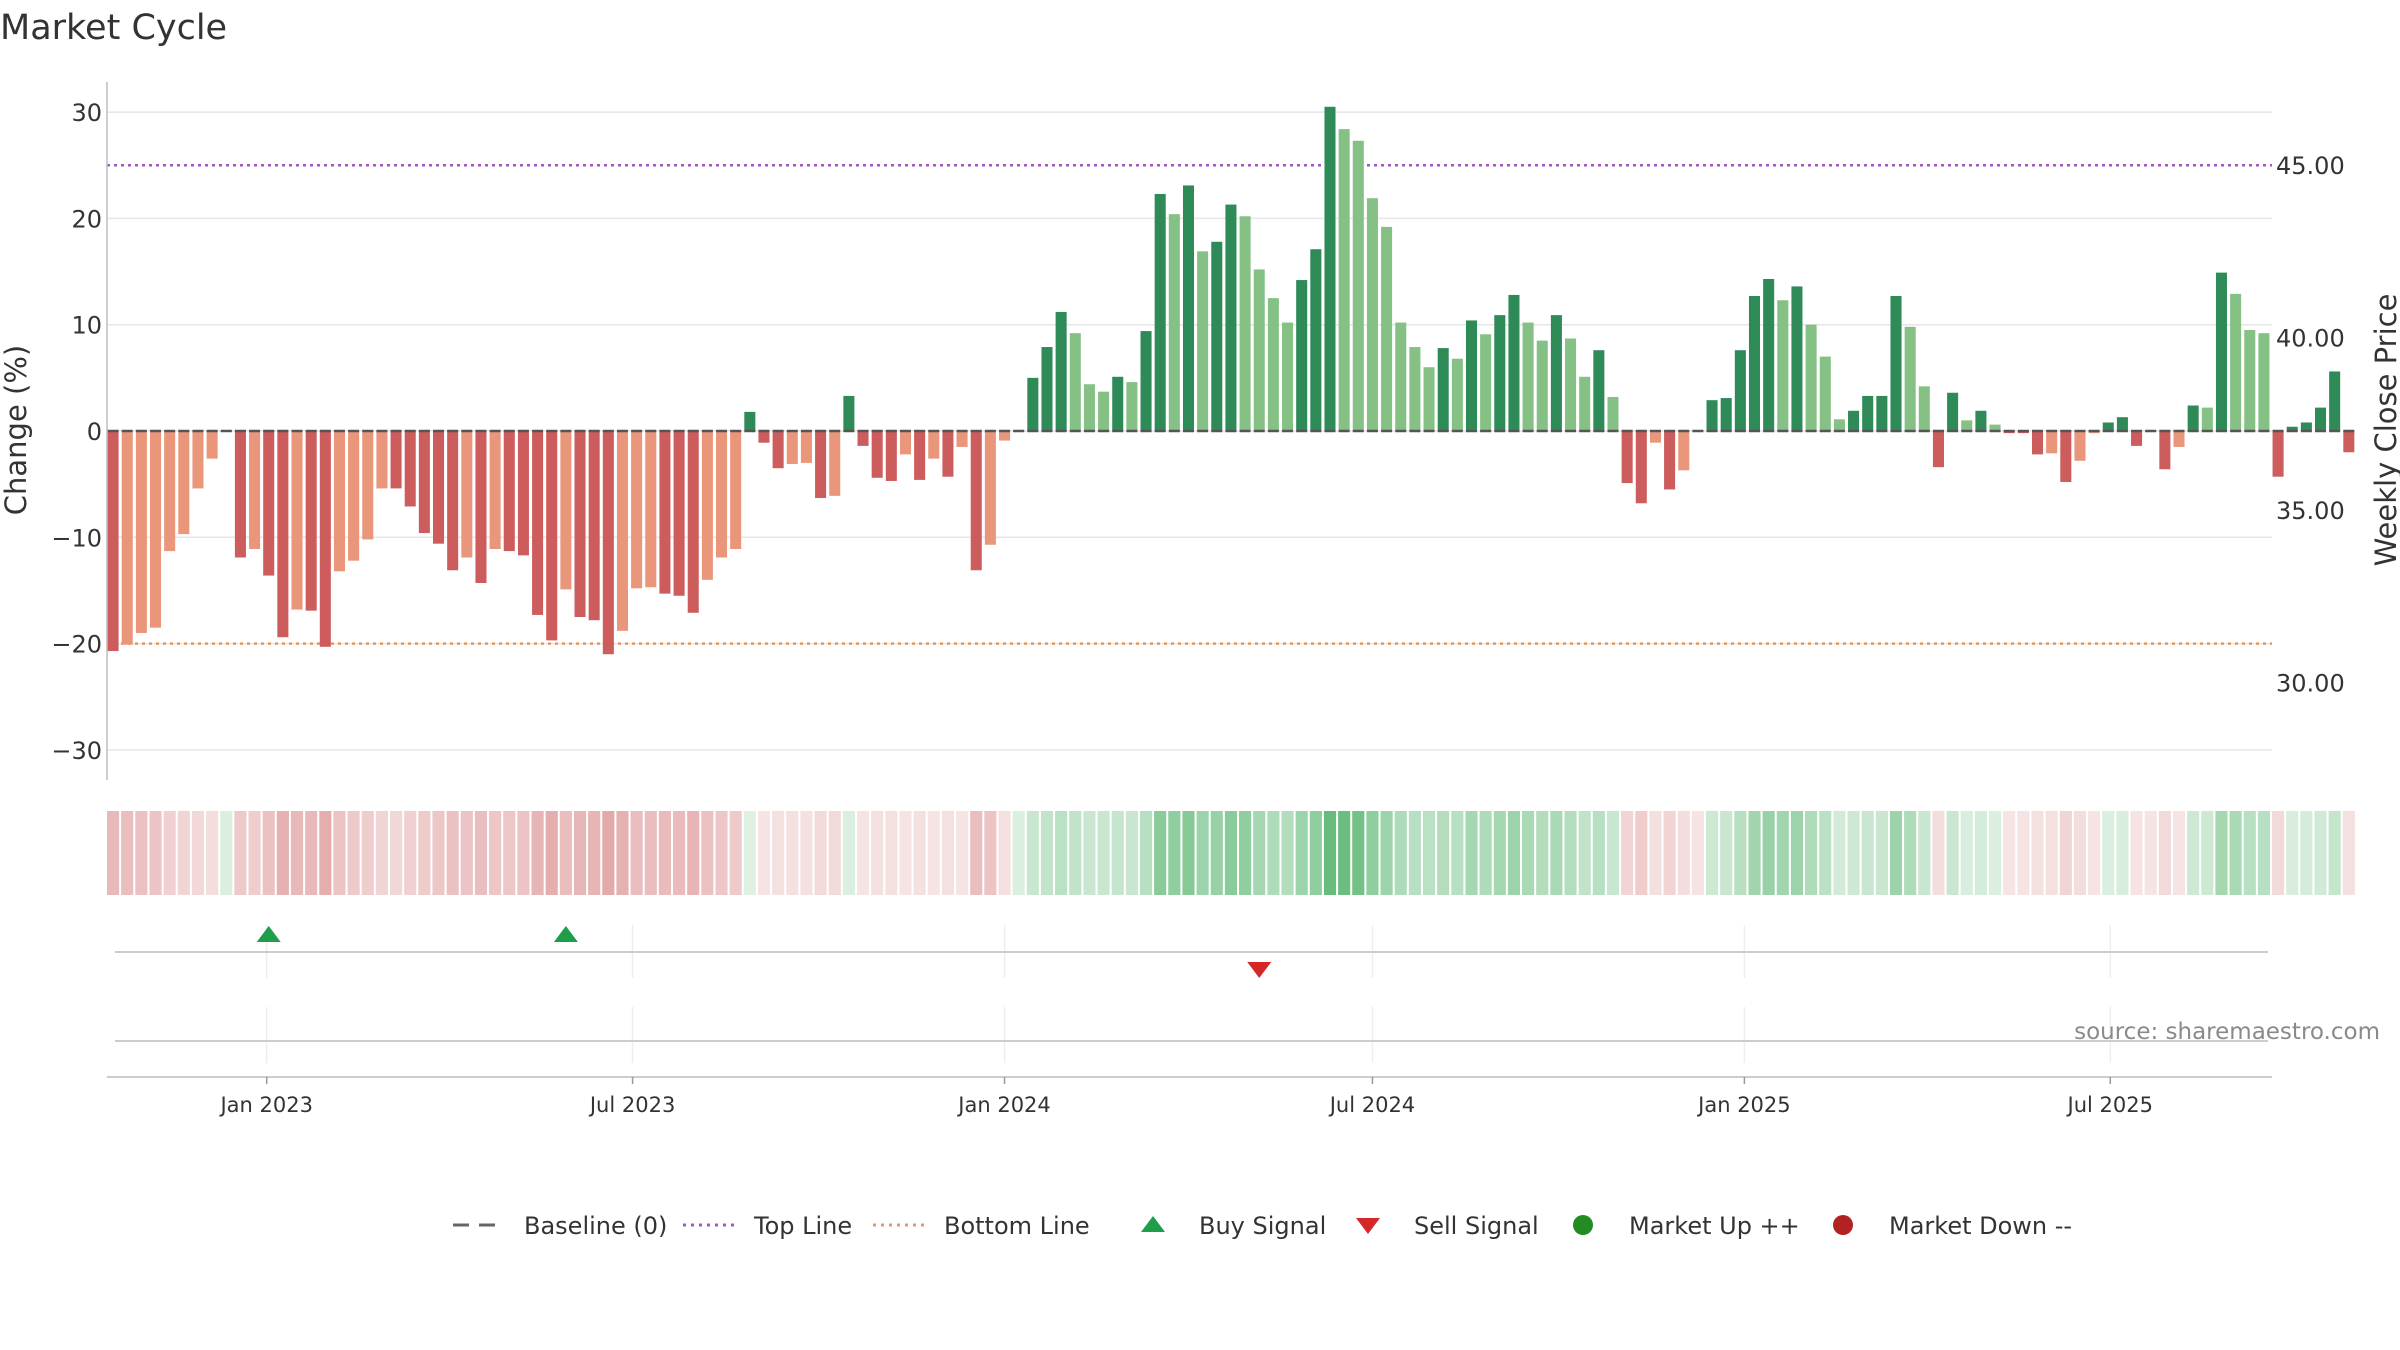 Image resolution: width=2400 pixels, height=1350 pixels. What do you see at coordinates (2384, 430) in the screenshot?
I see `y-axis-title-right: Weekly Close Price` at bounding box center [2384, 430].